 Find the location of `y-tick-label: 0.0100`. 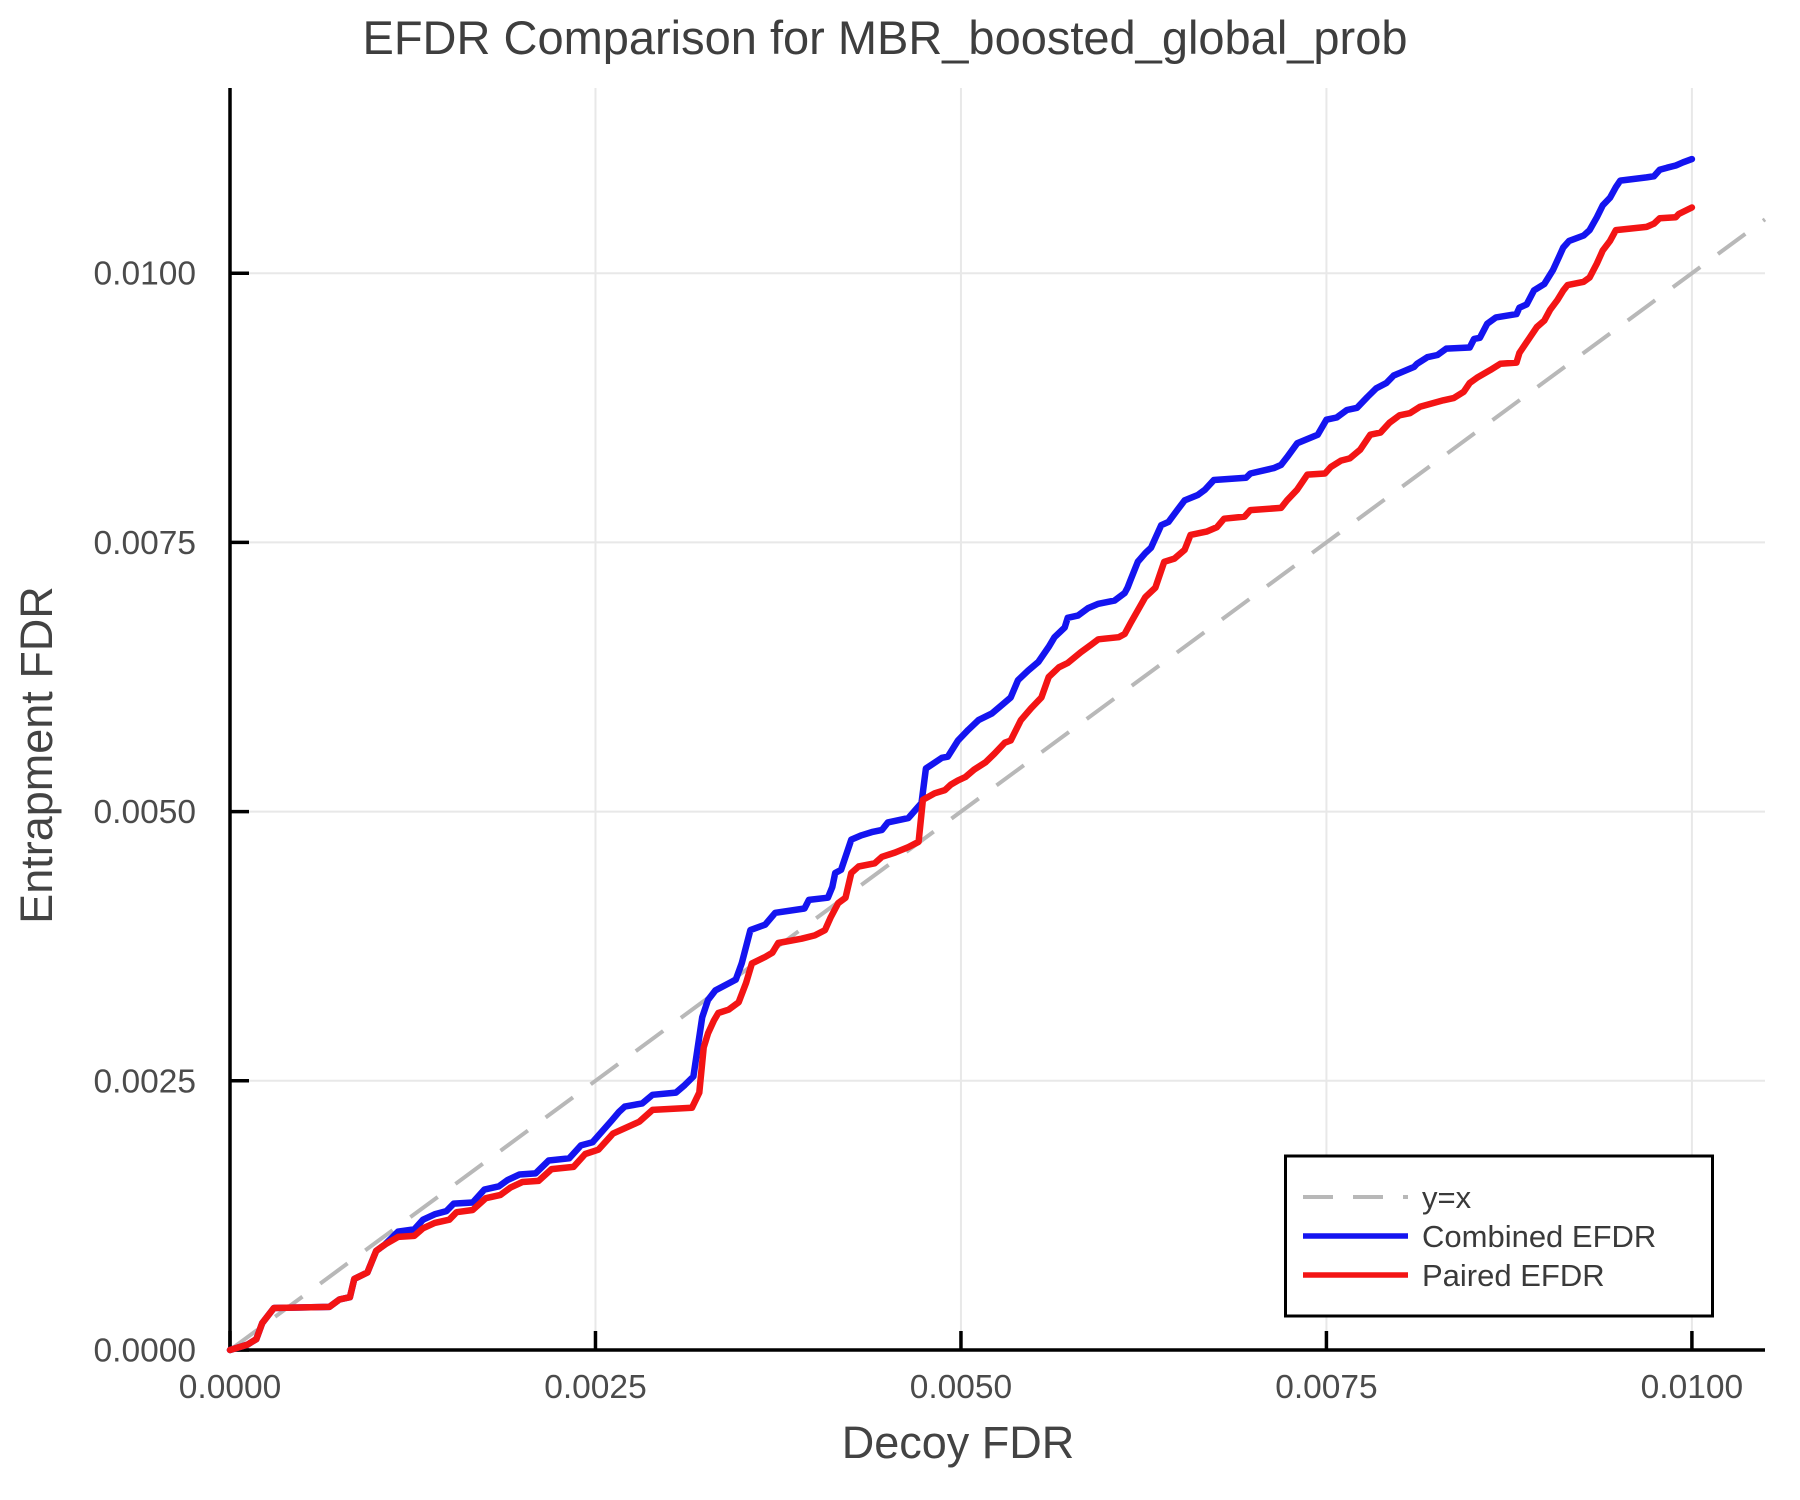

y-tick-label: 0.0100 is located at coordinates (145, 274).